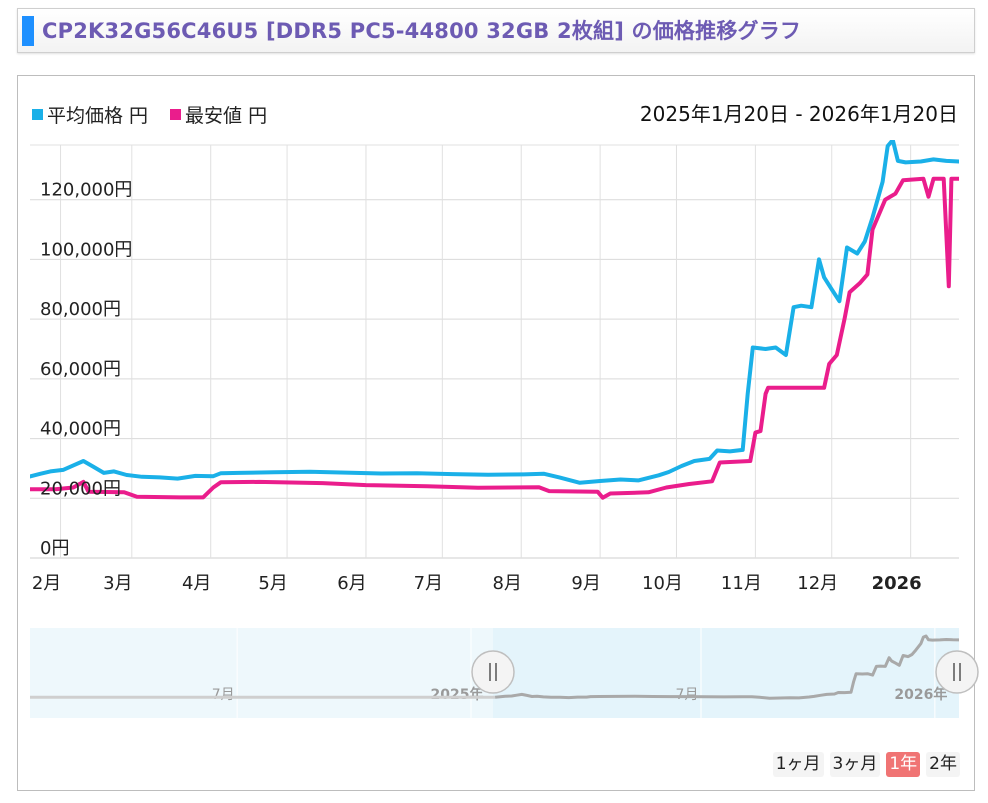 Image resolution: width=988 pixels, height=803 pixels. What do you see at coordinates (585, 583) in the screenshot?
I see `x-tick-label: 9月` at bounding box center [585, 583].